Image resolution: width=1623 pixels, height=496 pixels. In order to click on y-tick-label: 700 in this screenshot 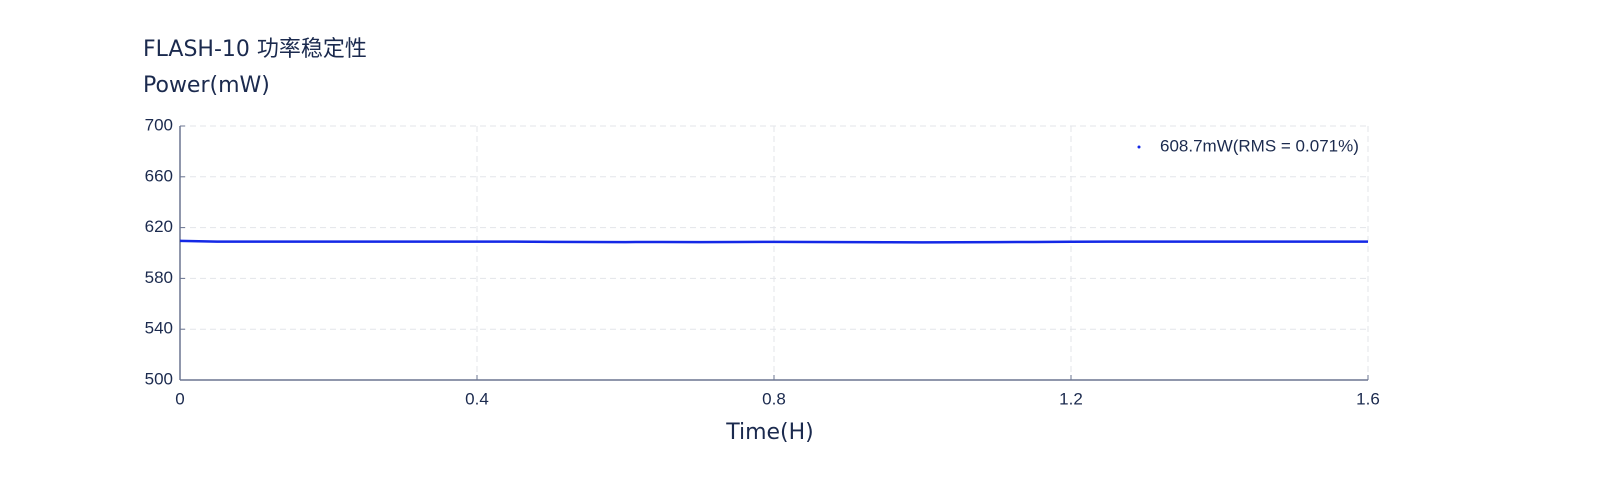, I will do `click(159, 124)`.